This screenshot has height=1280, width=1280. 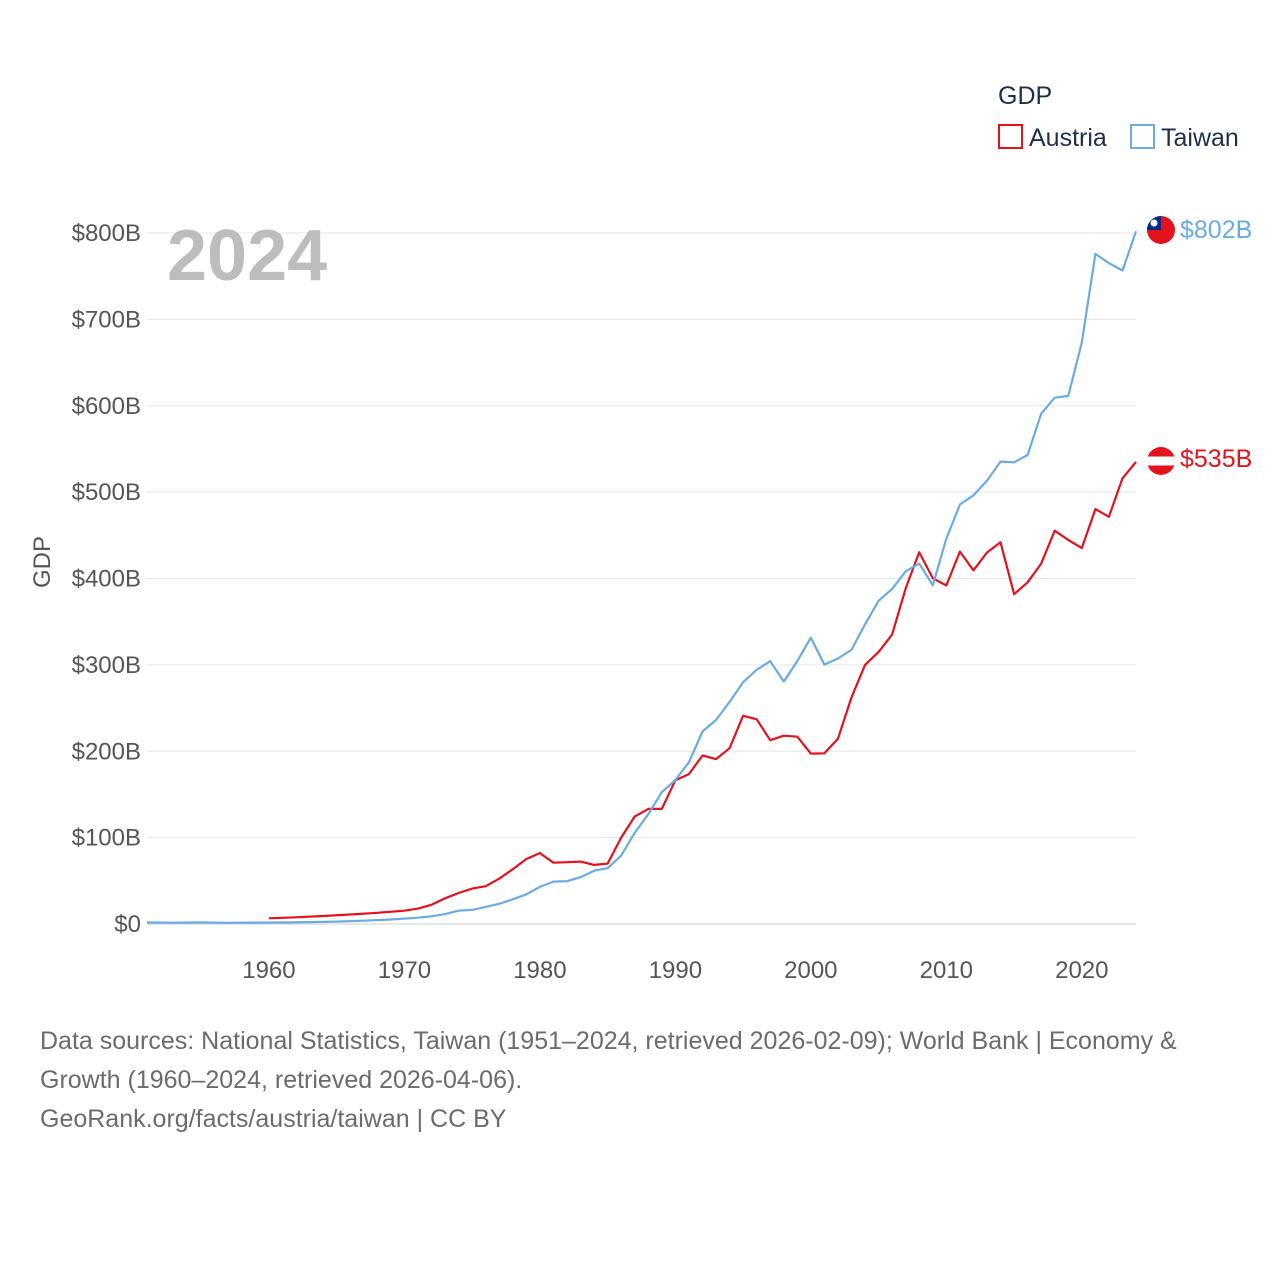 I want to click on austria-flag-icon, so click(x=1161, y=461).